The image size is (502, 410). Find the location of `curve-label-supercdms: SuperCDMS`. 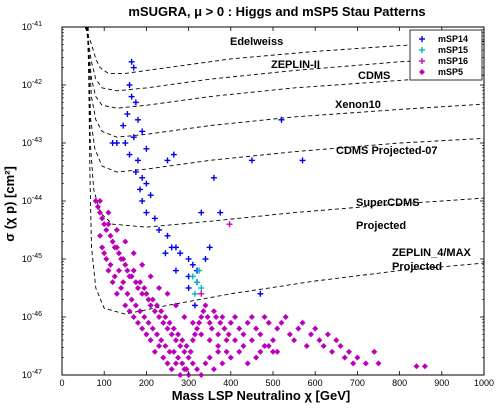

curve-label-supercdms: SuperCDMS is located at coordinates (388, 203).